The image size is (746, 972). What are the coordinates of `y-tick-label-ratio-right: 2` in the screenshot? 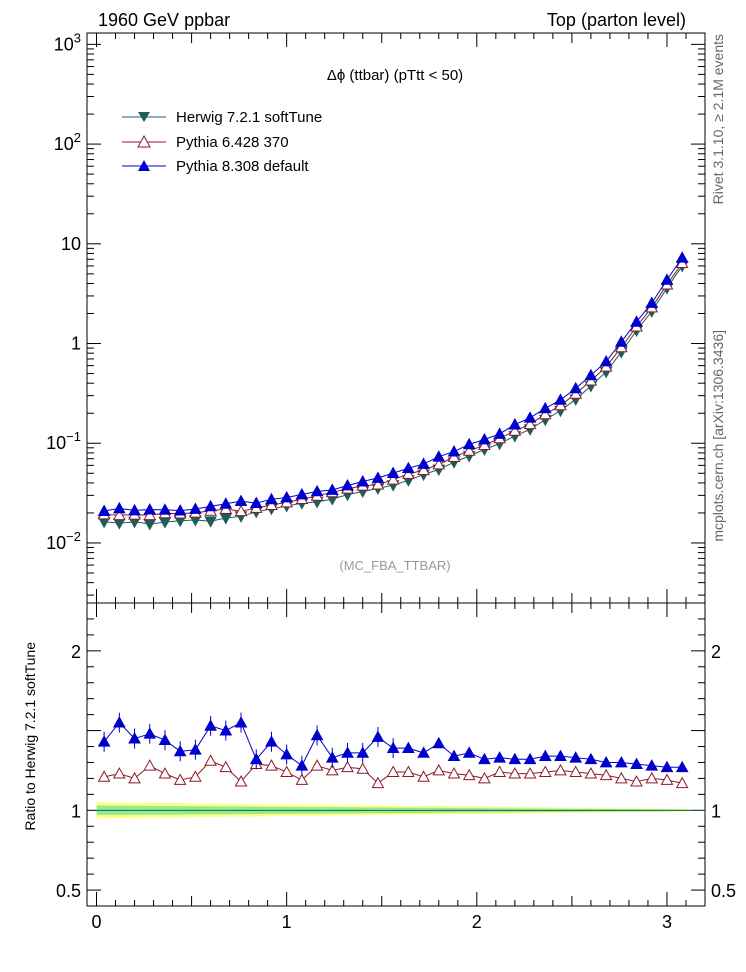 It's located at (716, 652).